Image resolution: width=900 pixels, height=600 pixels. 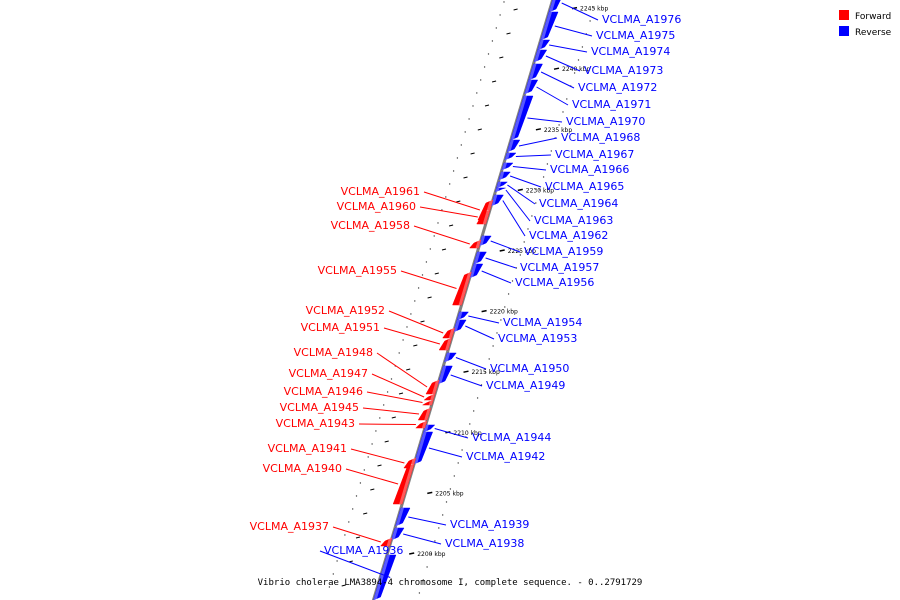 What do you see at coordinates (531, 87) in the screenshot?
I see `gene-vclma-a1971` at bounding box center [531, 87].